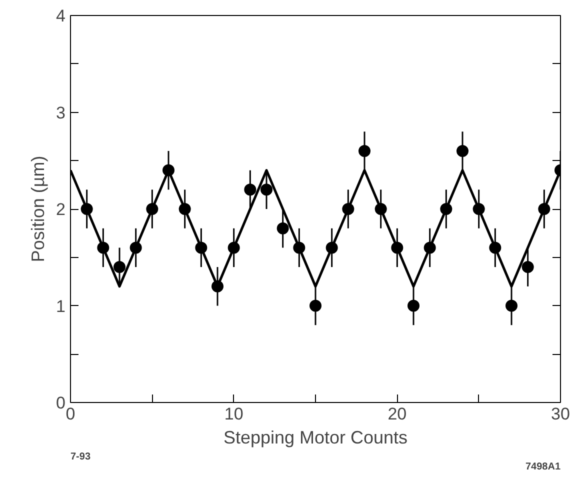  Describe the element at coordinates (61, 209) in the screenshot. I see `y-tick-label: 2` at that location.